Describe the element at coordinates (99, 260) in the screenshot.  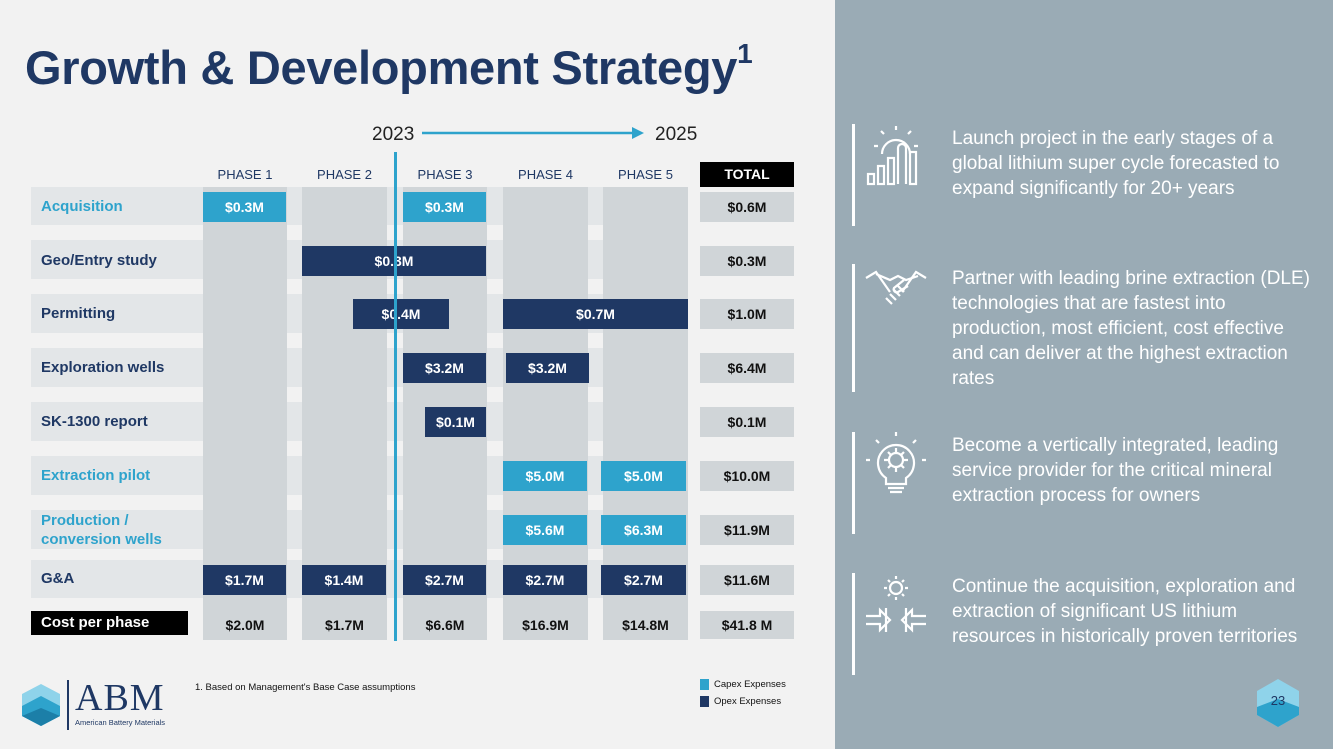
I see `row-label-geo-entry-study: Geo/Entry study` at that location.